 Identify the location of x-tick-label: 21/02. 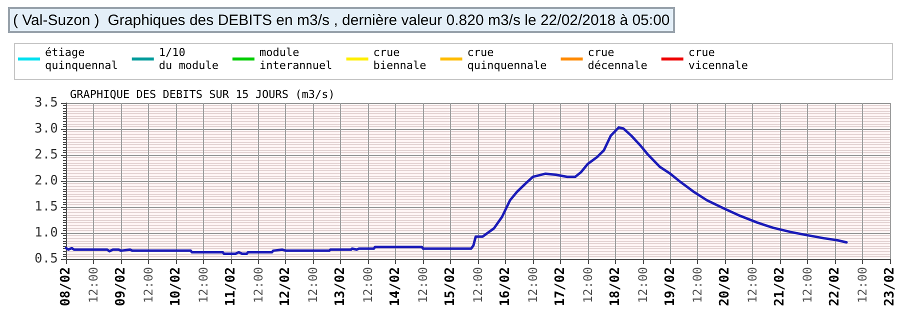
(780, 286).